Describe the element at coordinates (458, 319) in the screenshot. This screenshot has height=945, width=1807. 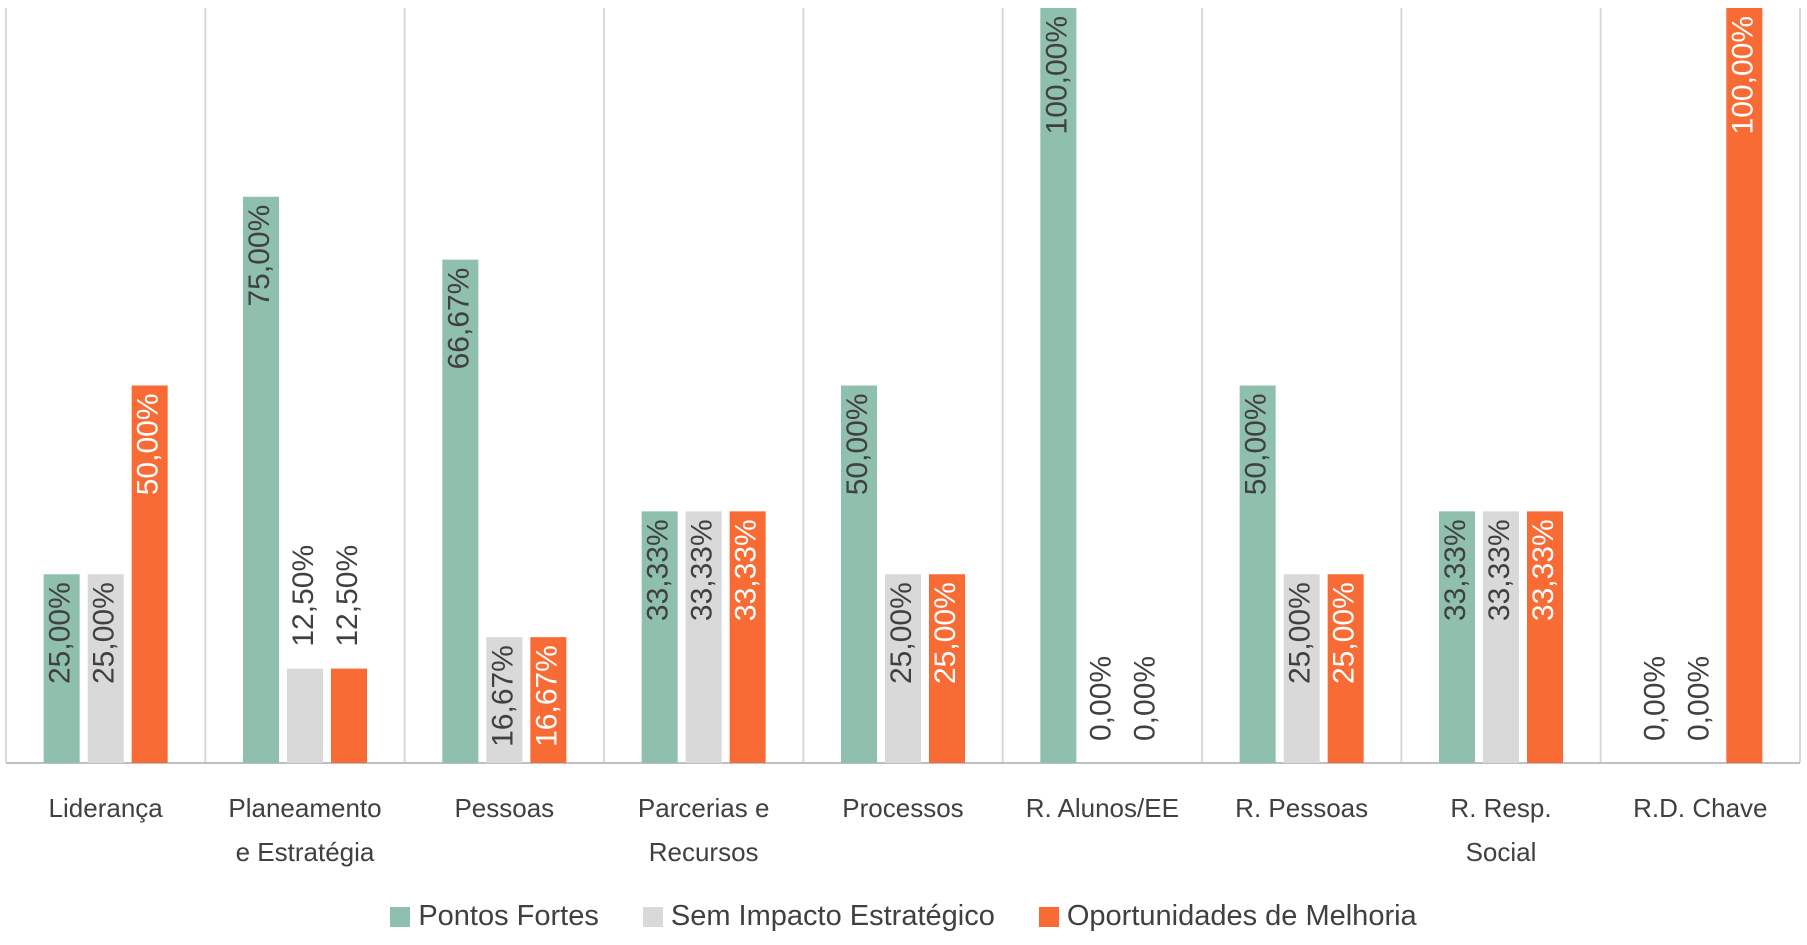
I see `data-label: 66,67%` at that location.